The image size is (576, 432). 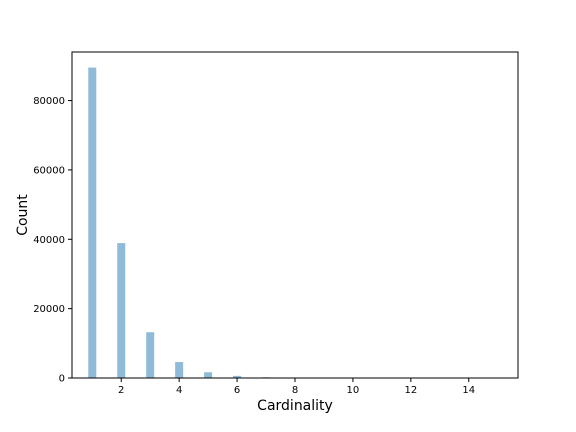 I want to click on x-tick-label: 2, so click(x=121, y=390).